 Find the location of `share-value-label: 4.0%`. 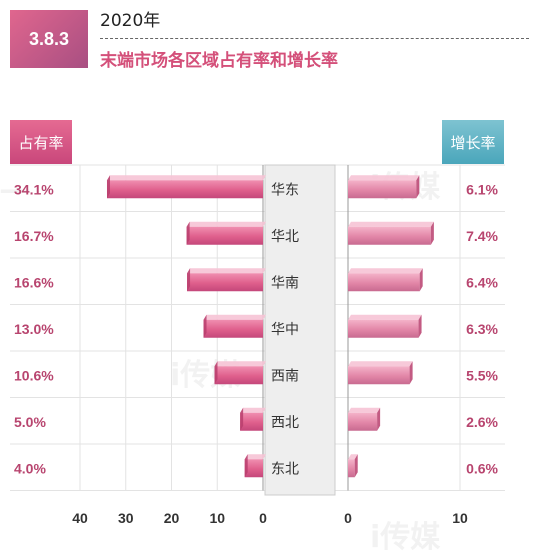

share-value-label: 4.0% is located at coordinates (30, 468).